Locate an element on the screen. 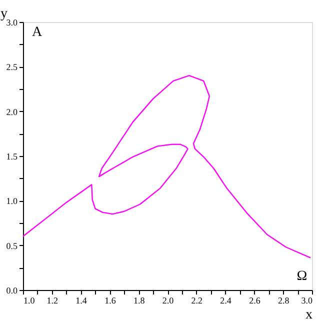  annotation: Ω is located at coordinates (302, 276).